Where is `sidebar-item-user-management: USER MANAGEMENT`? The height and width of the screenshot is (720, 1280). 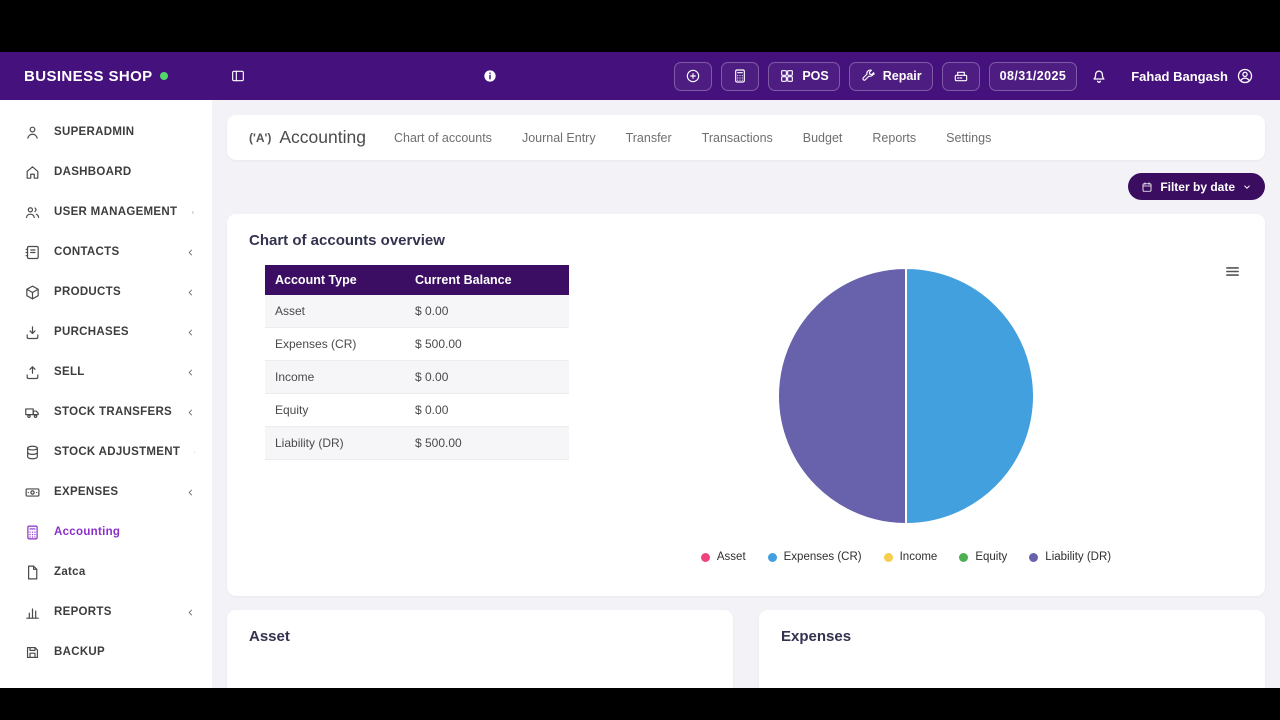
sidebar-item-user-management: USER MANAGEMENT is located at coordinates (106, 212).